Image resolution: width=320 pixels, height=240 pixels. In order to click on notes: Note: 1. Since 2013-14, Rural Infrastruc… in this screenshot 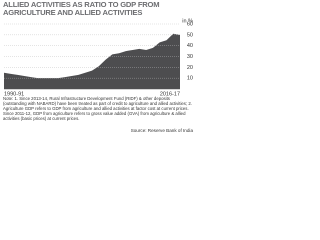, I will do `click(97, 109)`.